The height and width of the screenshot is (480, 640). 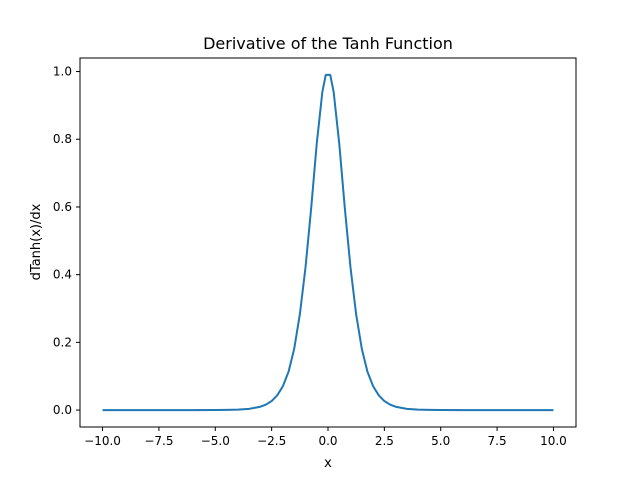 I want to click on x-tick-label: −10.0, so click(x=102, y=441).